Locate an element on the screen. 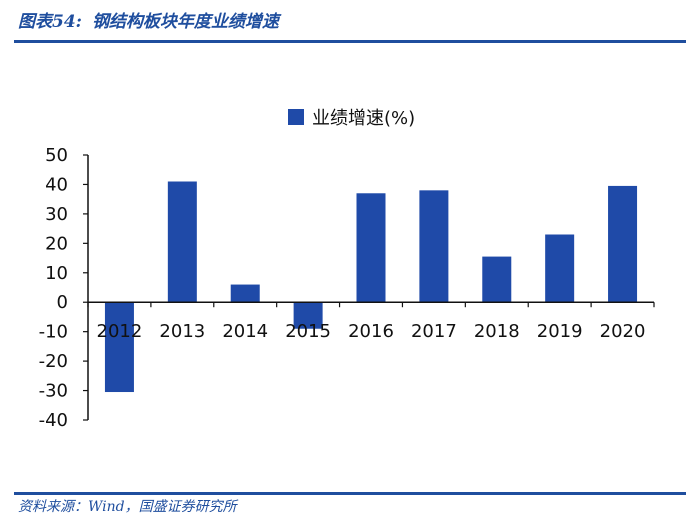 This screenshot has width=700, height=516. y-tick-label: 0 is located at coordinates (62, 302).